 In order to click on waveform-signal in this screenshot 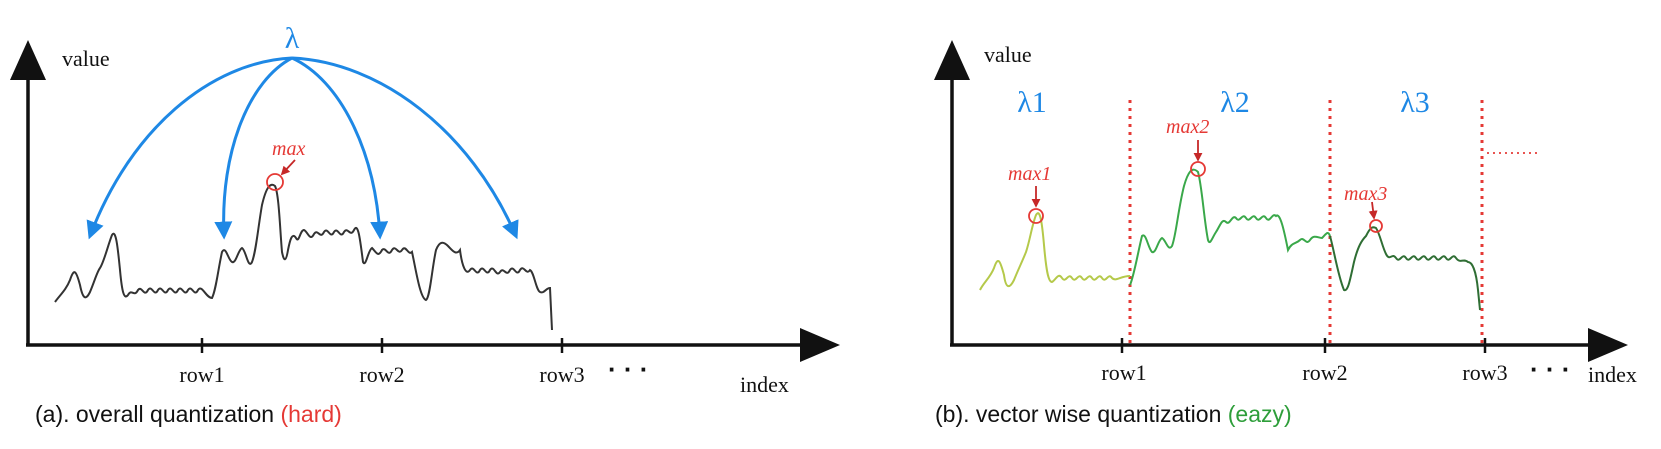, I will do `click(303, 257)`.